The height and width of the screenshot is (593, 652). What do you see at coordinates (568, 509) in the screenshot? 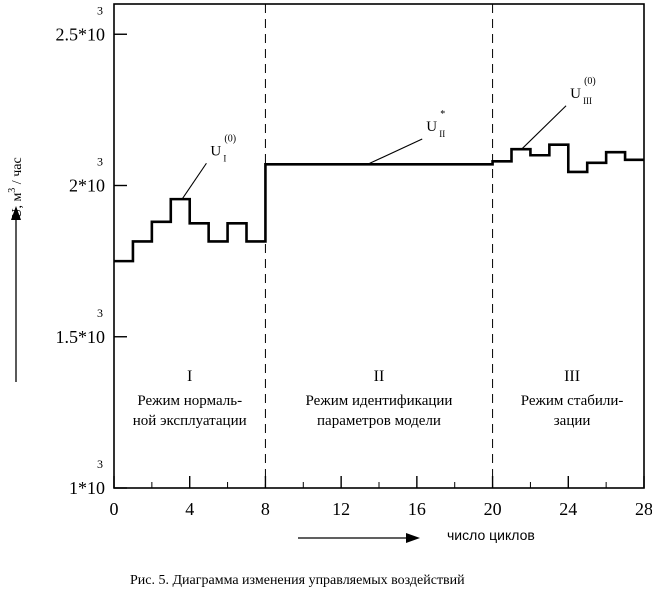
I see `x-tick-label-24: 24` at bounding box center [568, 509].